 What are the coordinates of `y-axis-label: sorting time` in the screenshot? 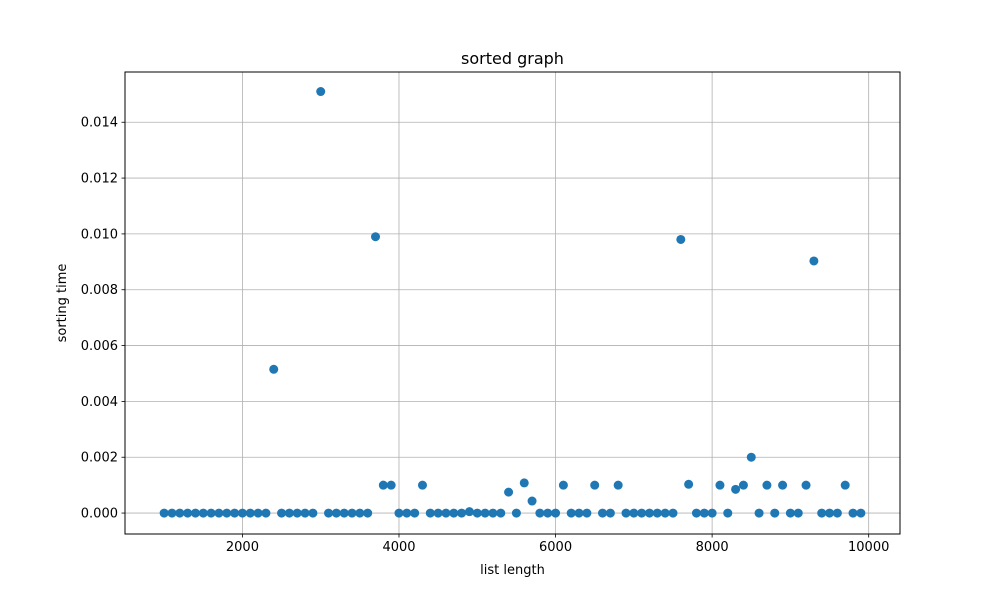 It's located at (62, 303).